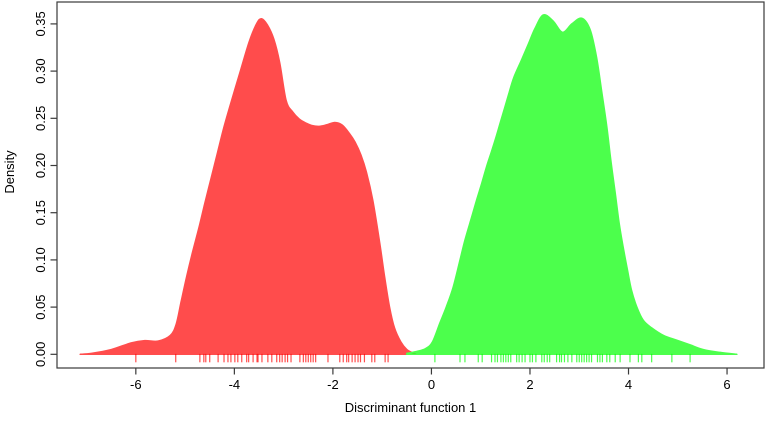 Image resolution: width=767 pixels, height=423 pixels. What do you see at coordinates (40, 354) in the screenshot?
I see `y-tick-label: 0.00` at bounding box center [40, 354].